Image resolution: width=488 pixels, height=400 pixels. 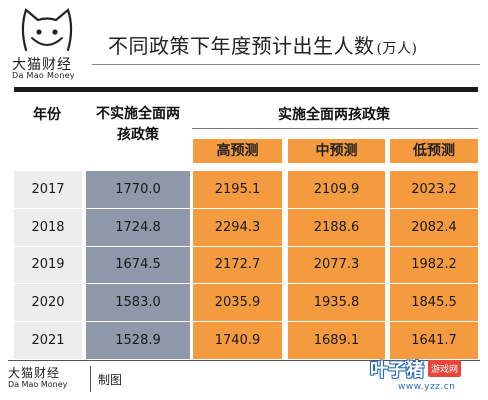 I want to click on header-year: 年份, so click(x=47, y=115).